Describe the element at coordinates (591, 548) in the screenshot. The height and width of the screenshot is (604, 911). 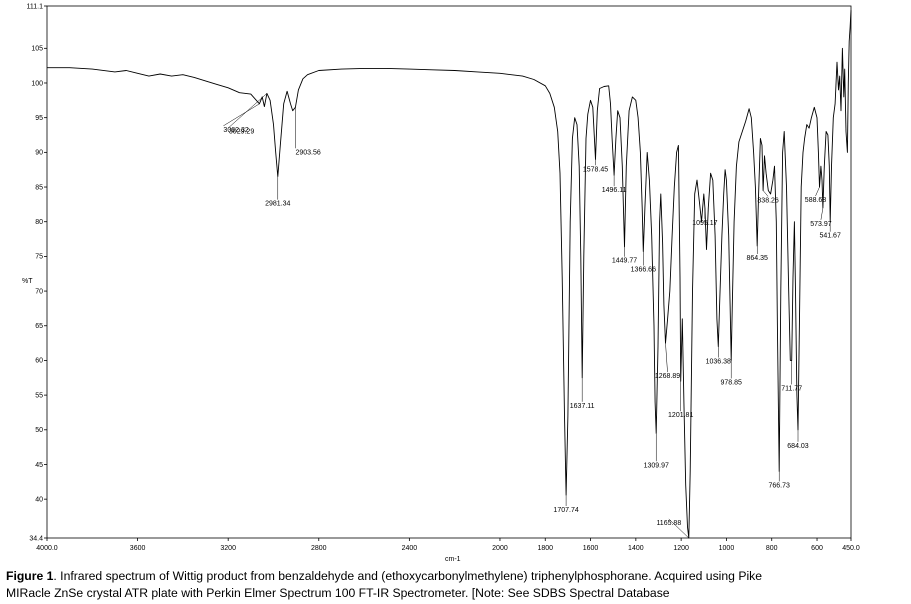
I see `x-tick-label: 1600` at that location.